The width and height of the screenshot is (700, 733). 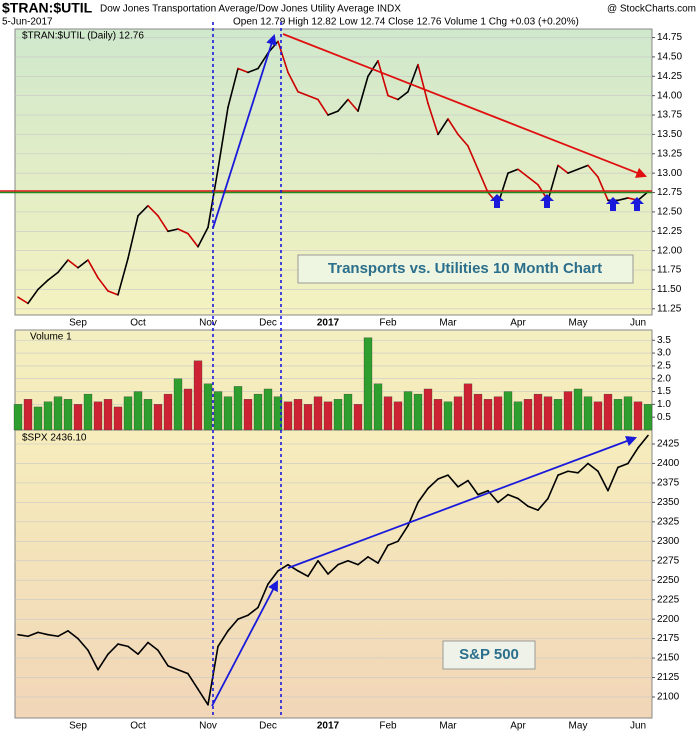 I want to click on x-tick-label: Jun, so click(x=638, y=726).